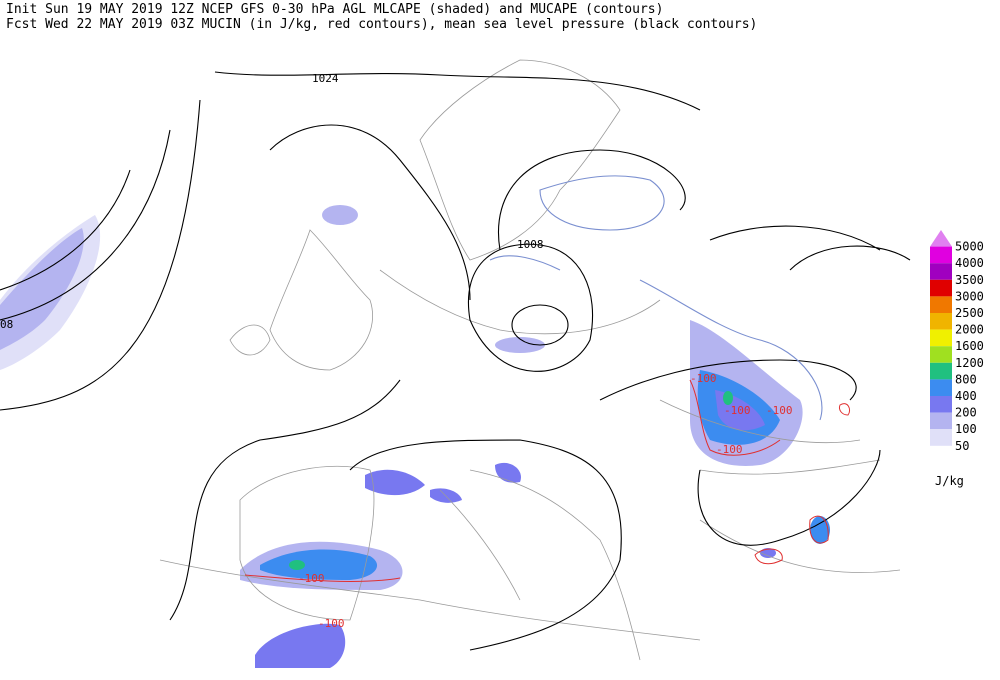  Describe the element at coordinates (962, 446) in the screenshot. I see `legend-label: 50` at that location.